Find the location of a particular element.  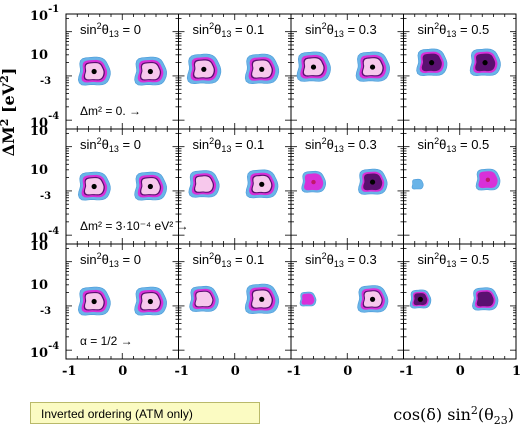

panel-r1-c2: sin2θ13 = 0.1 is located at coordinates (235, 71).